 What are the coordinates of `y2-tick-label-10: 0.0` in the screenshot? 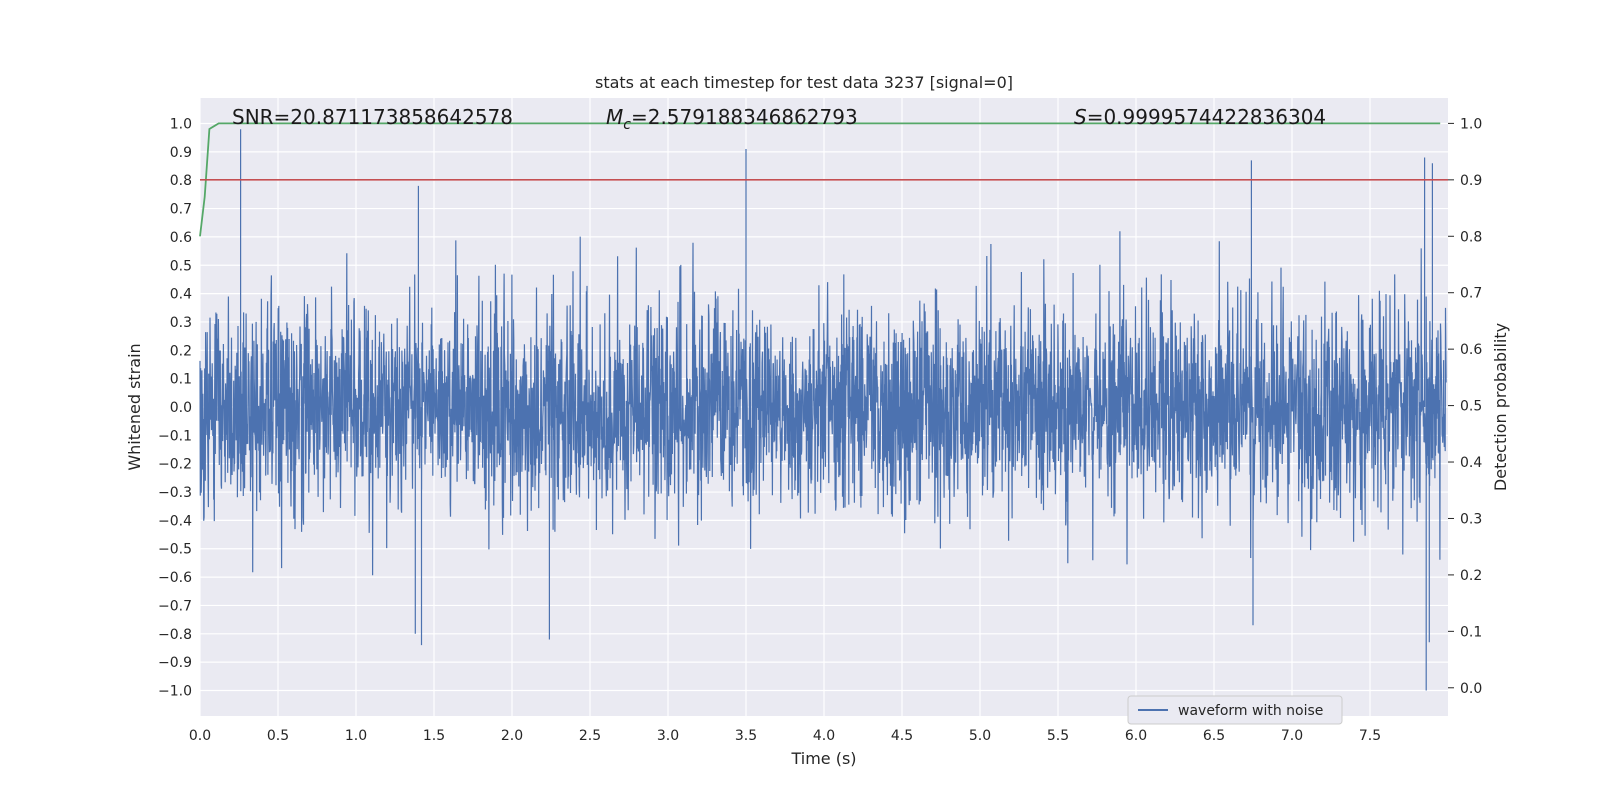 It's located at (1471, 689).